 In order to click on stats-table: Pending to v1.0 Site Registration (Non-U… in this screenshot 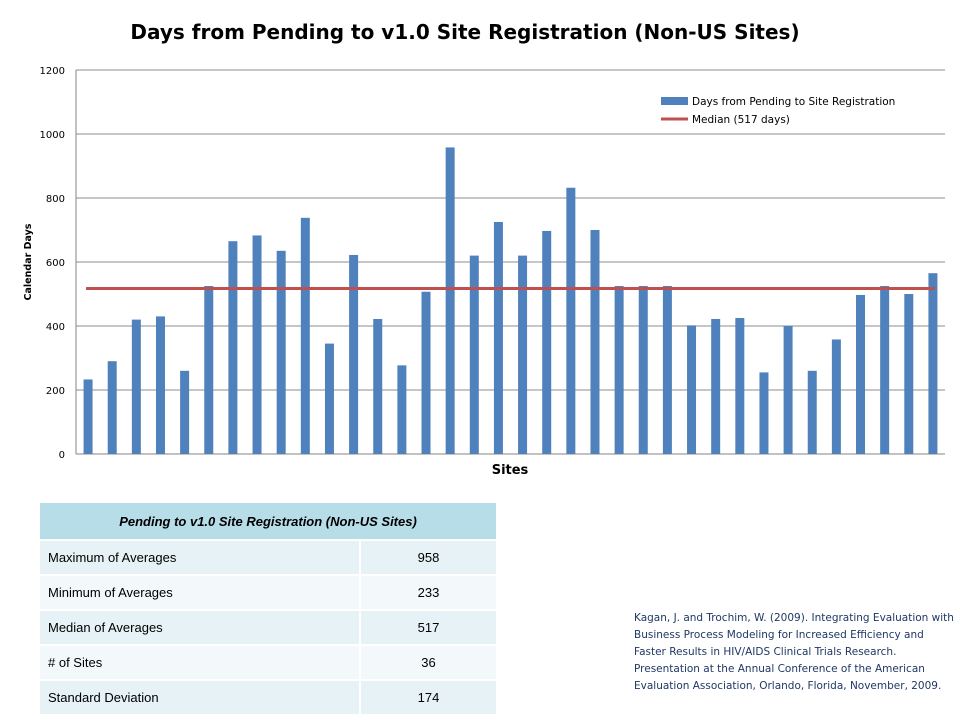, I will do `click(268, 608)`.